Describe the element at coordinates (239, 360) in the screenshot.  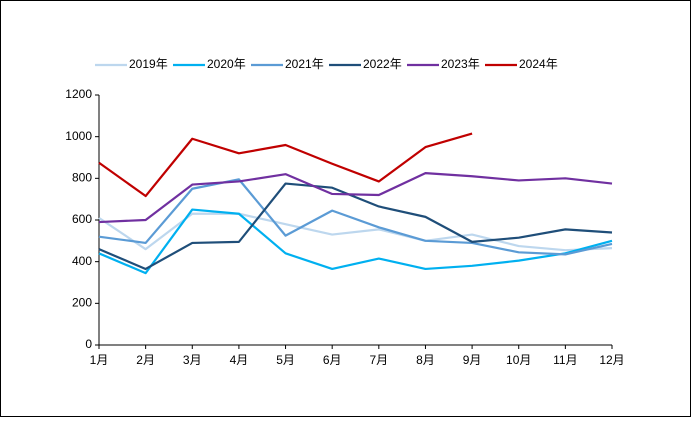
I see `x-tick-label: 4月` at that location.